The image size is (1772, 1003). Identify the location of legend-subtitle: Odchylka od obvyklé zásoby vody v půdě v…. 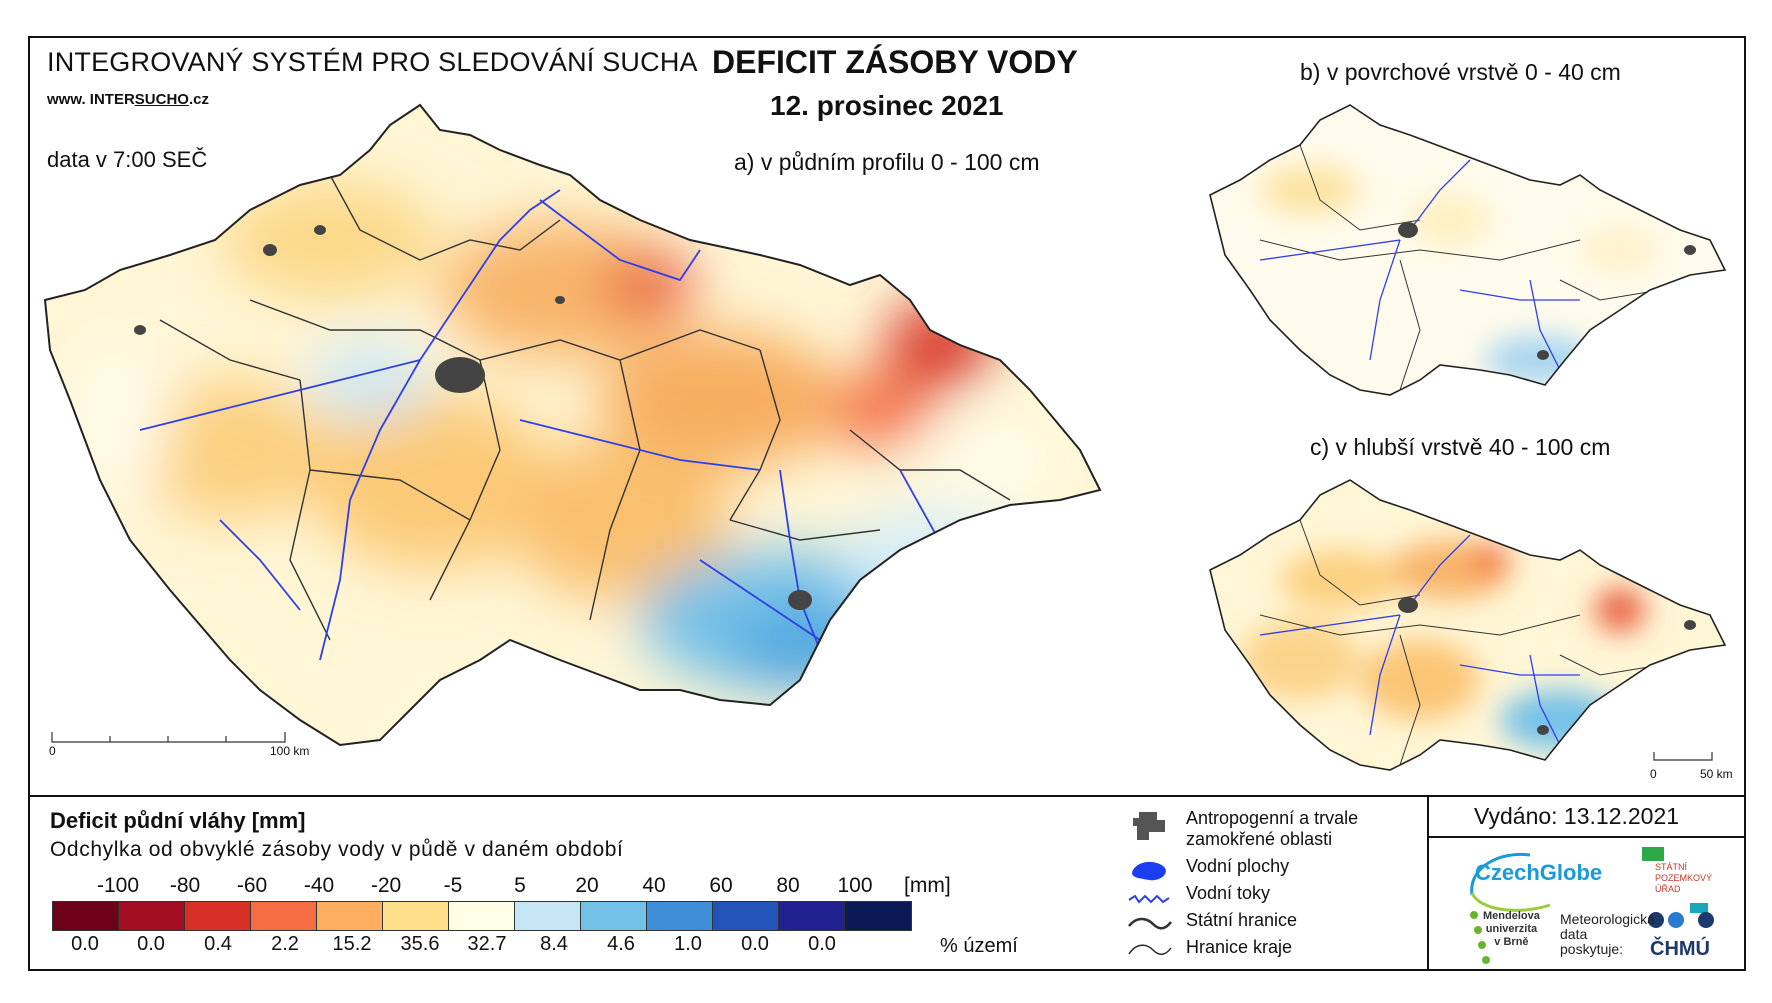
(337, 849).